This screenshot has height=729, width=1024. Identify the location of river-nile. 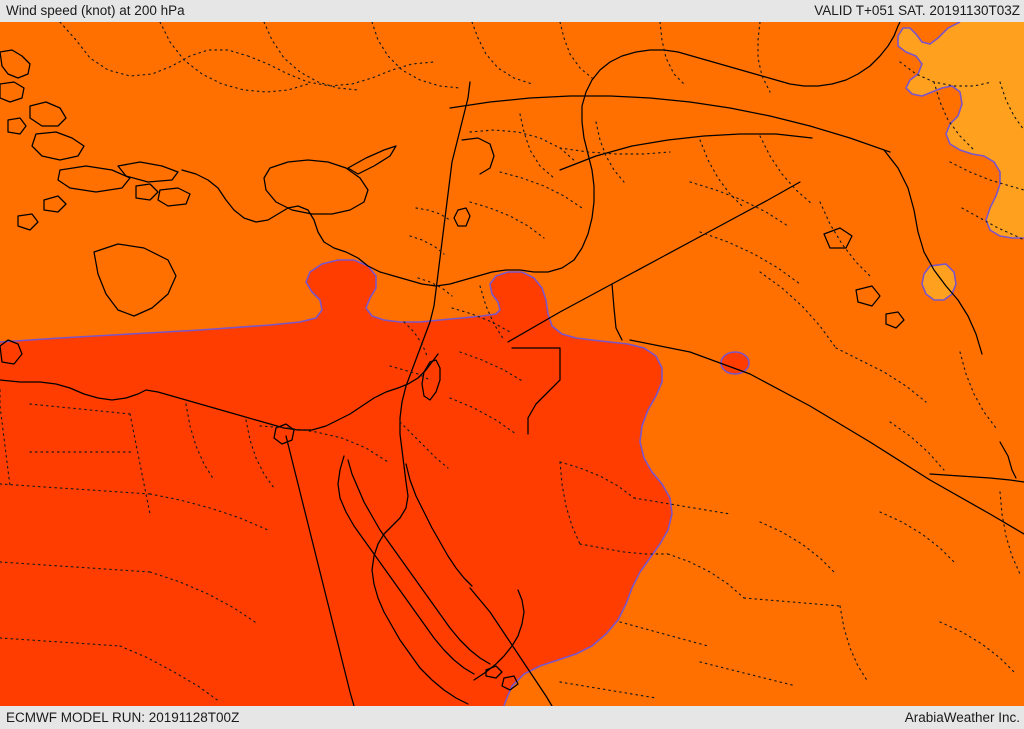
(320, 570).